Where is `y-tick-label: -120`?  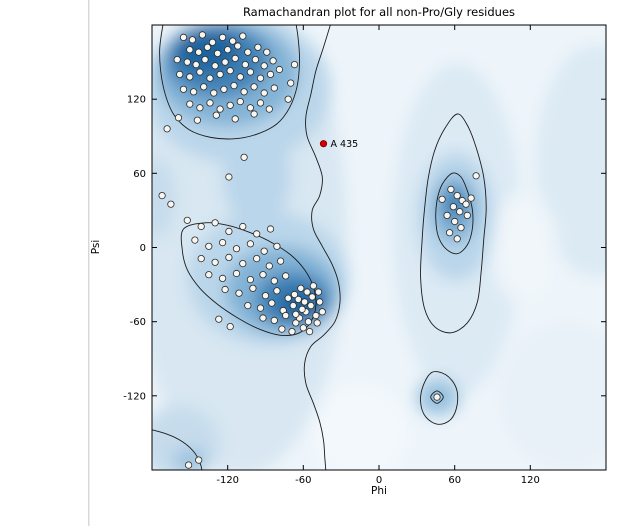 y-tick-label: -120 is located at coordinates (134, 396).